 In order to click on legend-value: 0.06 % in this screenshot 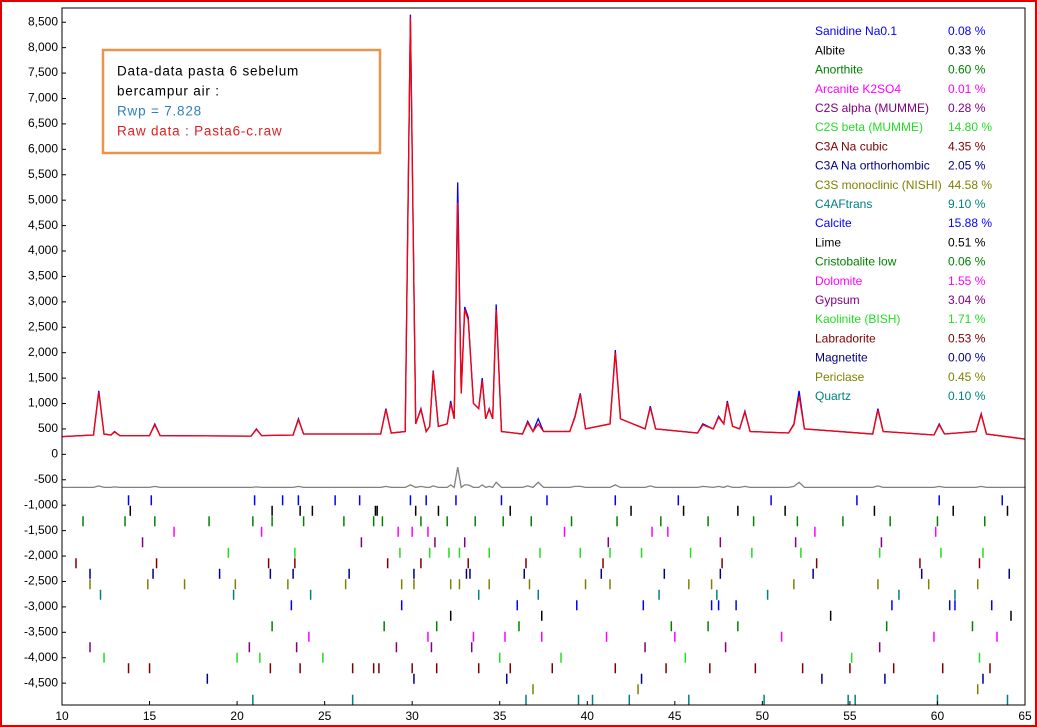, I will do `click(967, 262)`.